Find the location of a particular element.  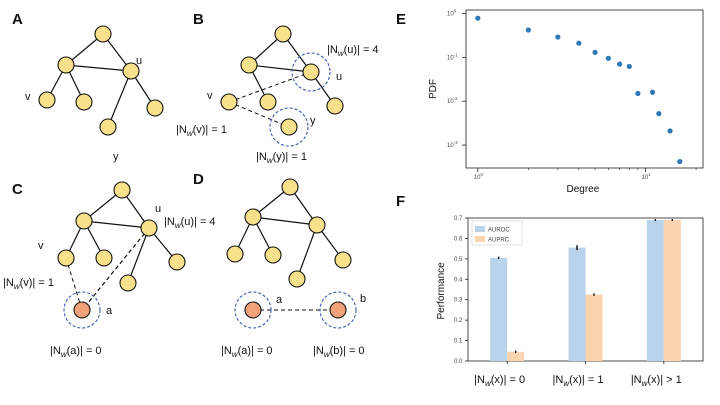

panel-a-letter: A is located at coordinates (17, 19).